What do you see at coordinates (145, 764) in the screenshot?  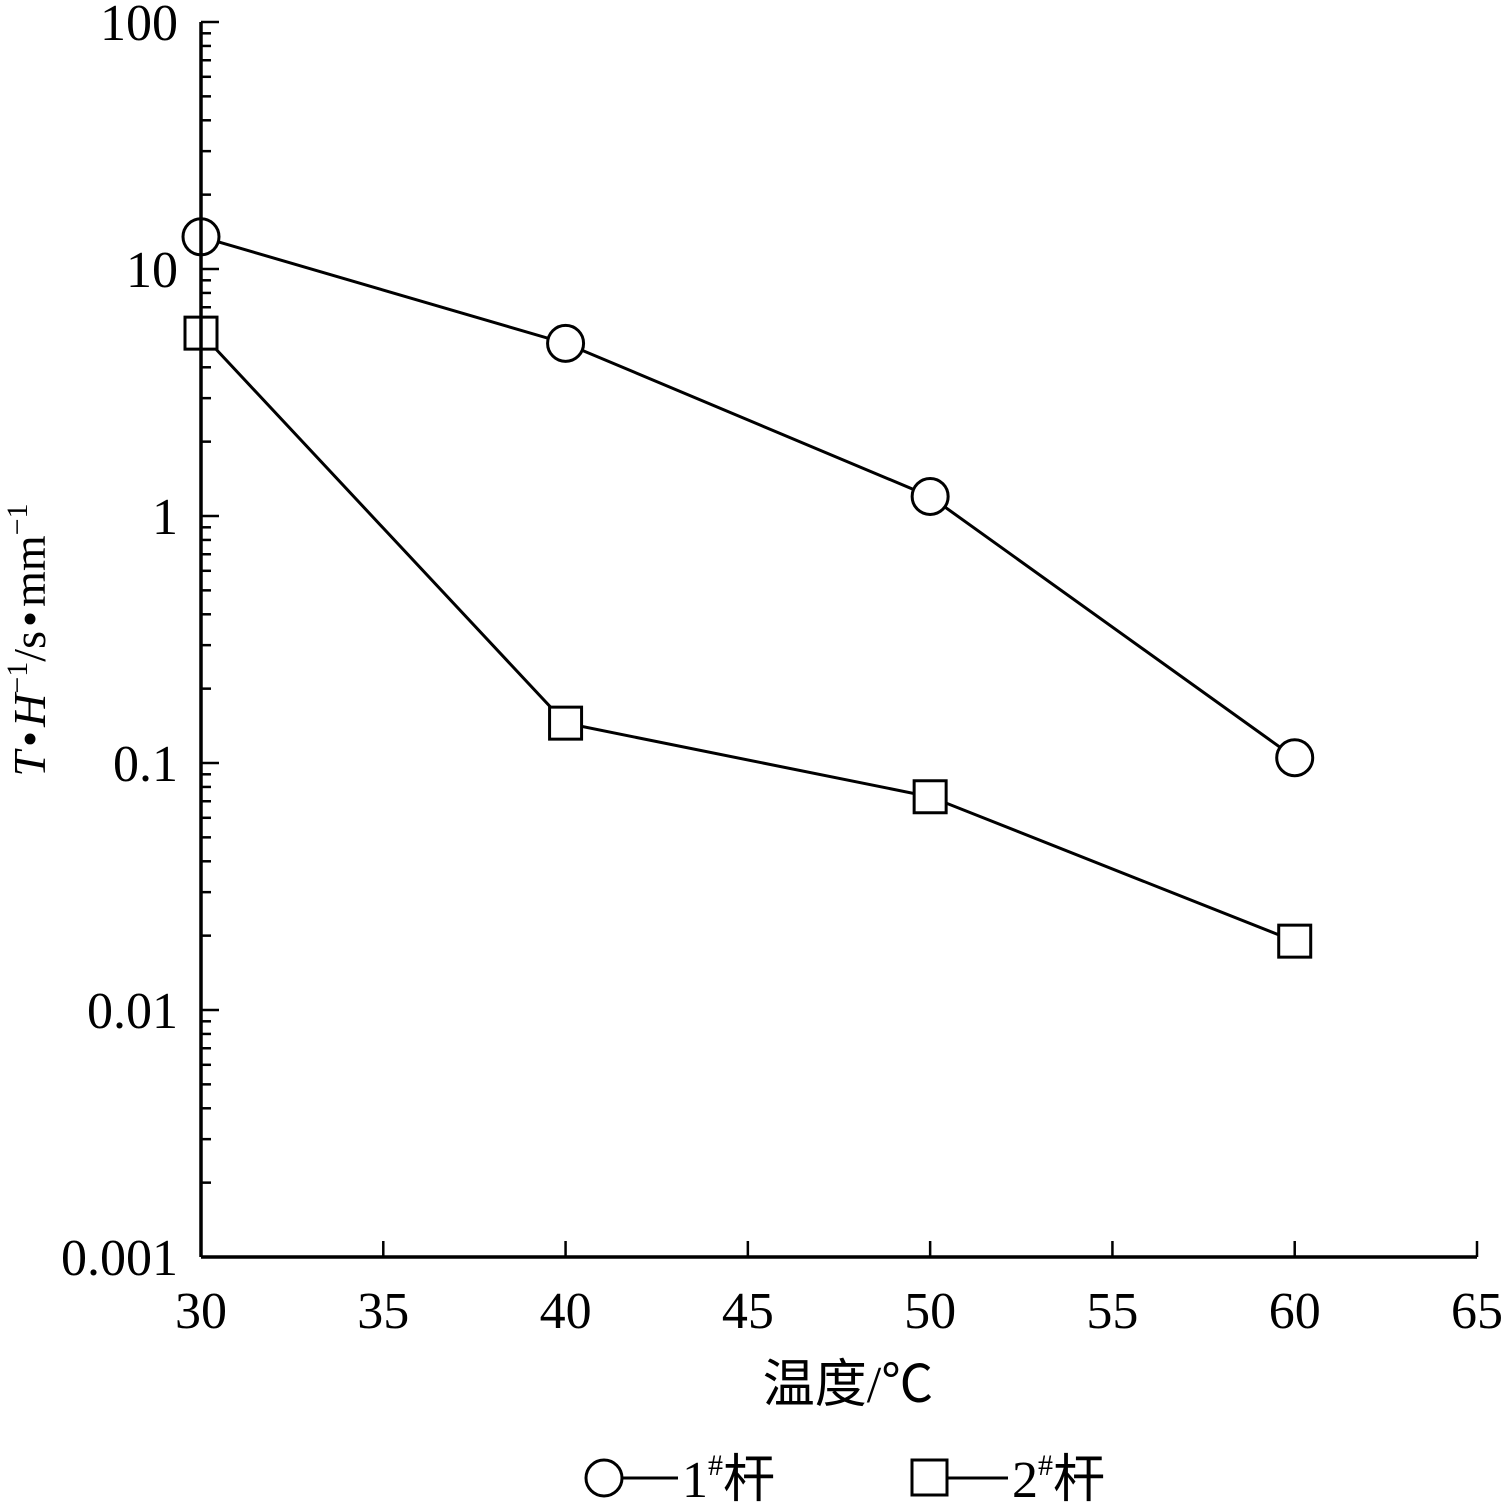 I see `y-tick-label-2: 0.1` at bounding box center [145, 764].